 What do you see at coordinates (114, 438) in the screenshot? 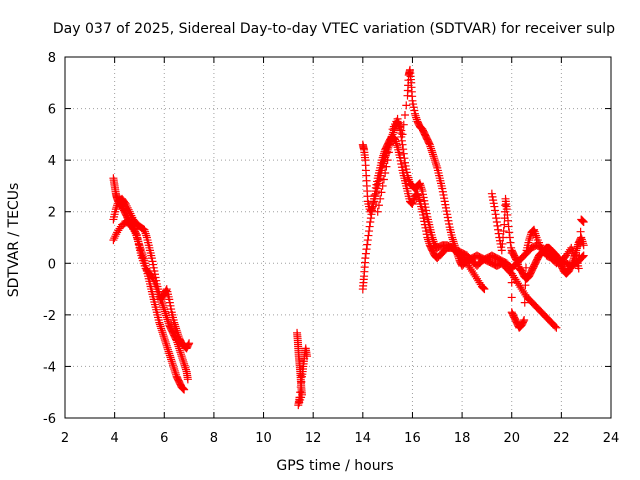
I see `x-tick-label: 4` at bounding box center [114, 438].